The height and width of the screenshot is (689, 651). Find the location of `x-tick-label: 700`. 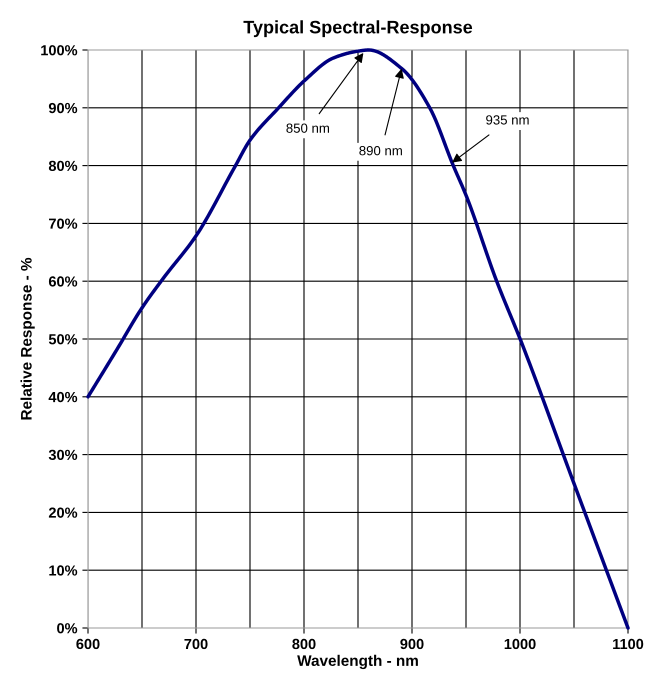

x-tick-label: 700 is located at coordinates (196, 644).